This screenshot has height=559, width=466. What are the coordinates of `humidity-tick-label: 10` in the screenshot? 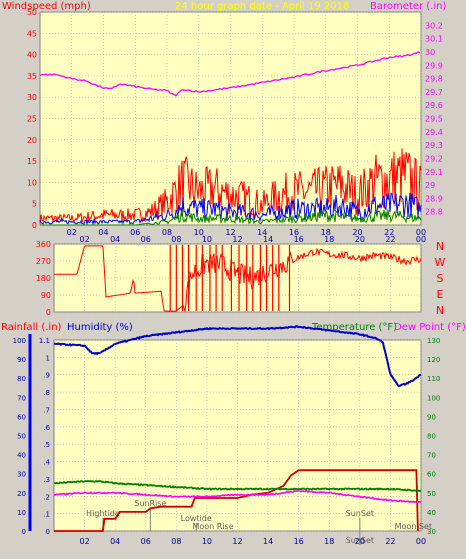 It's located at (21, 513).